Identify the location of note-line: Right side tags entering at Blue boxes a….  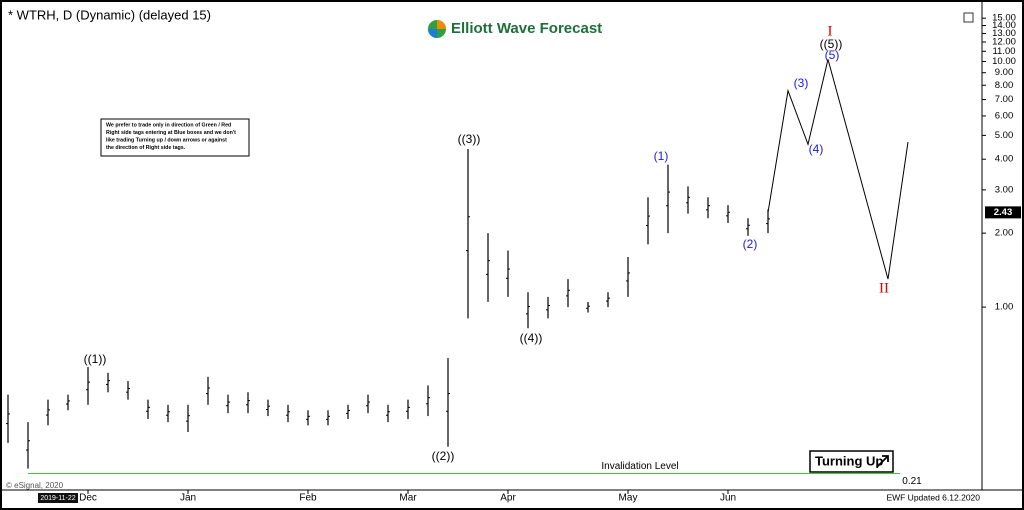
(171, 133).